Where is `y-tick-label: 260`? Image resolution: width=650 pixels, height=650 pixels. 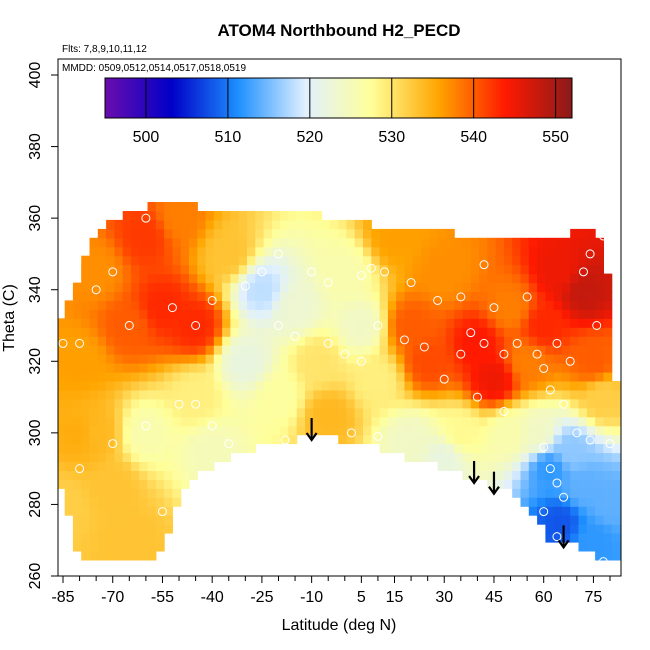
y-tick-label: 260 is located at coordinates (35, 576).